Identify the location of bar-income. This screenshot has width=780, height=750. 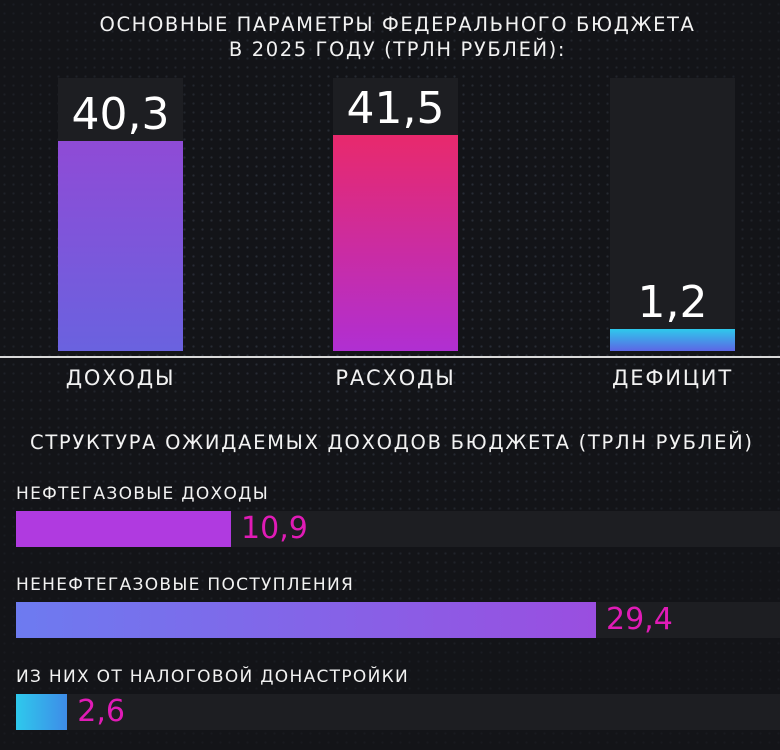
(120, 246).